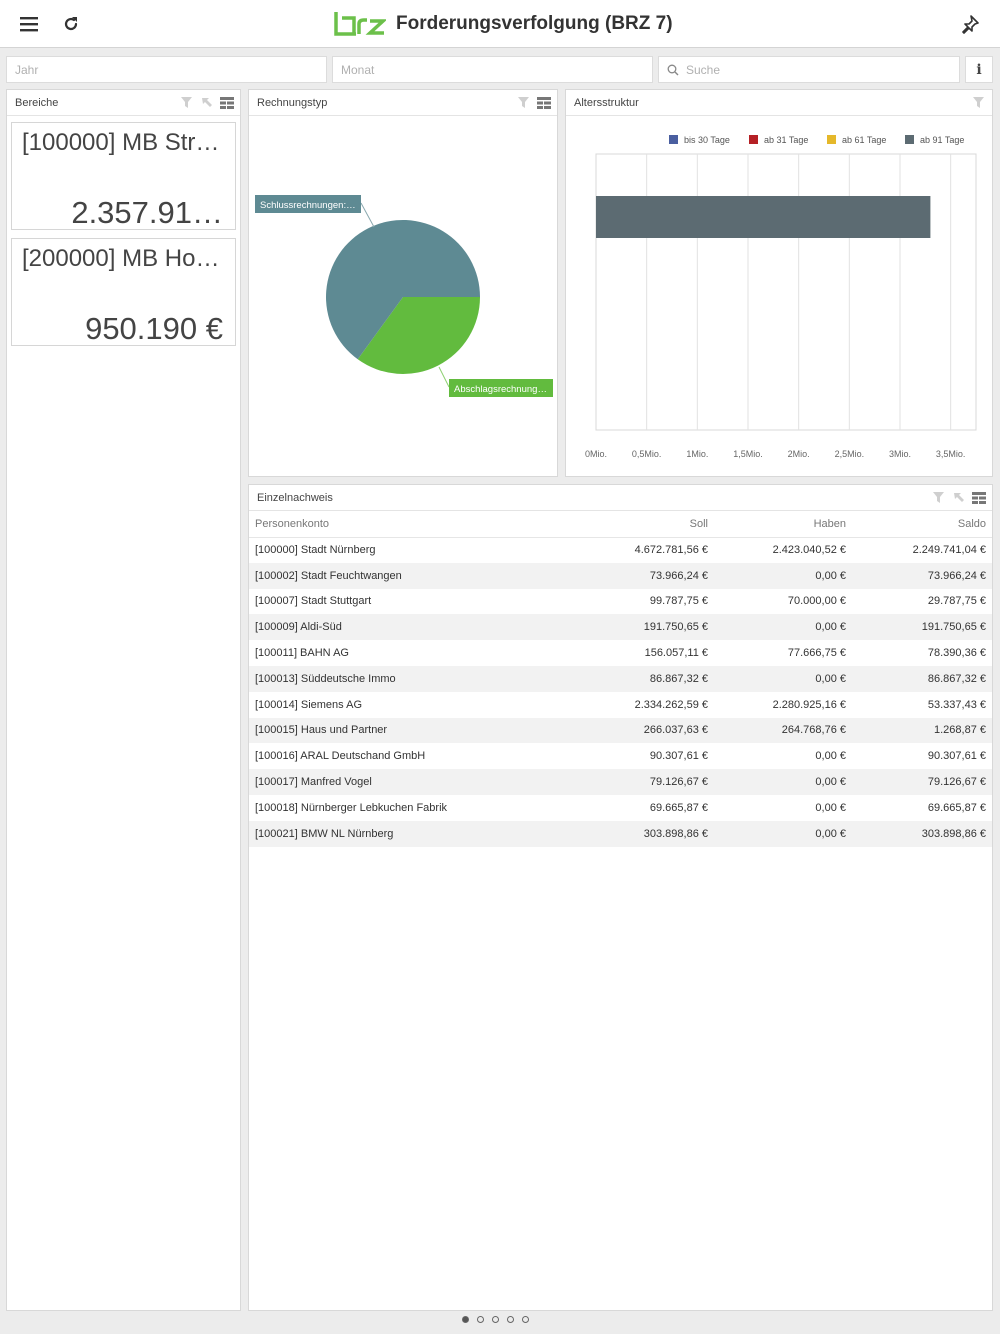 The image size is (1000, 1334). What do you see at coordinates (414, 627) in the screenshot?
I see `account-cell: [100009] Aldi-Süd` at bounding box center [414, 627].